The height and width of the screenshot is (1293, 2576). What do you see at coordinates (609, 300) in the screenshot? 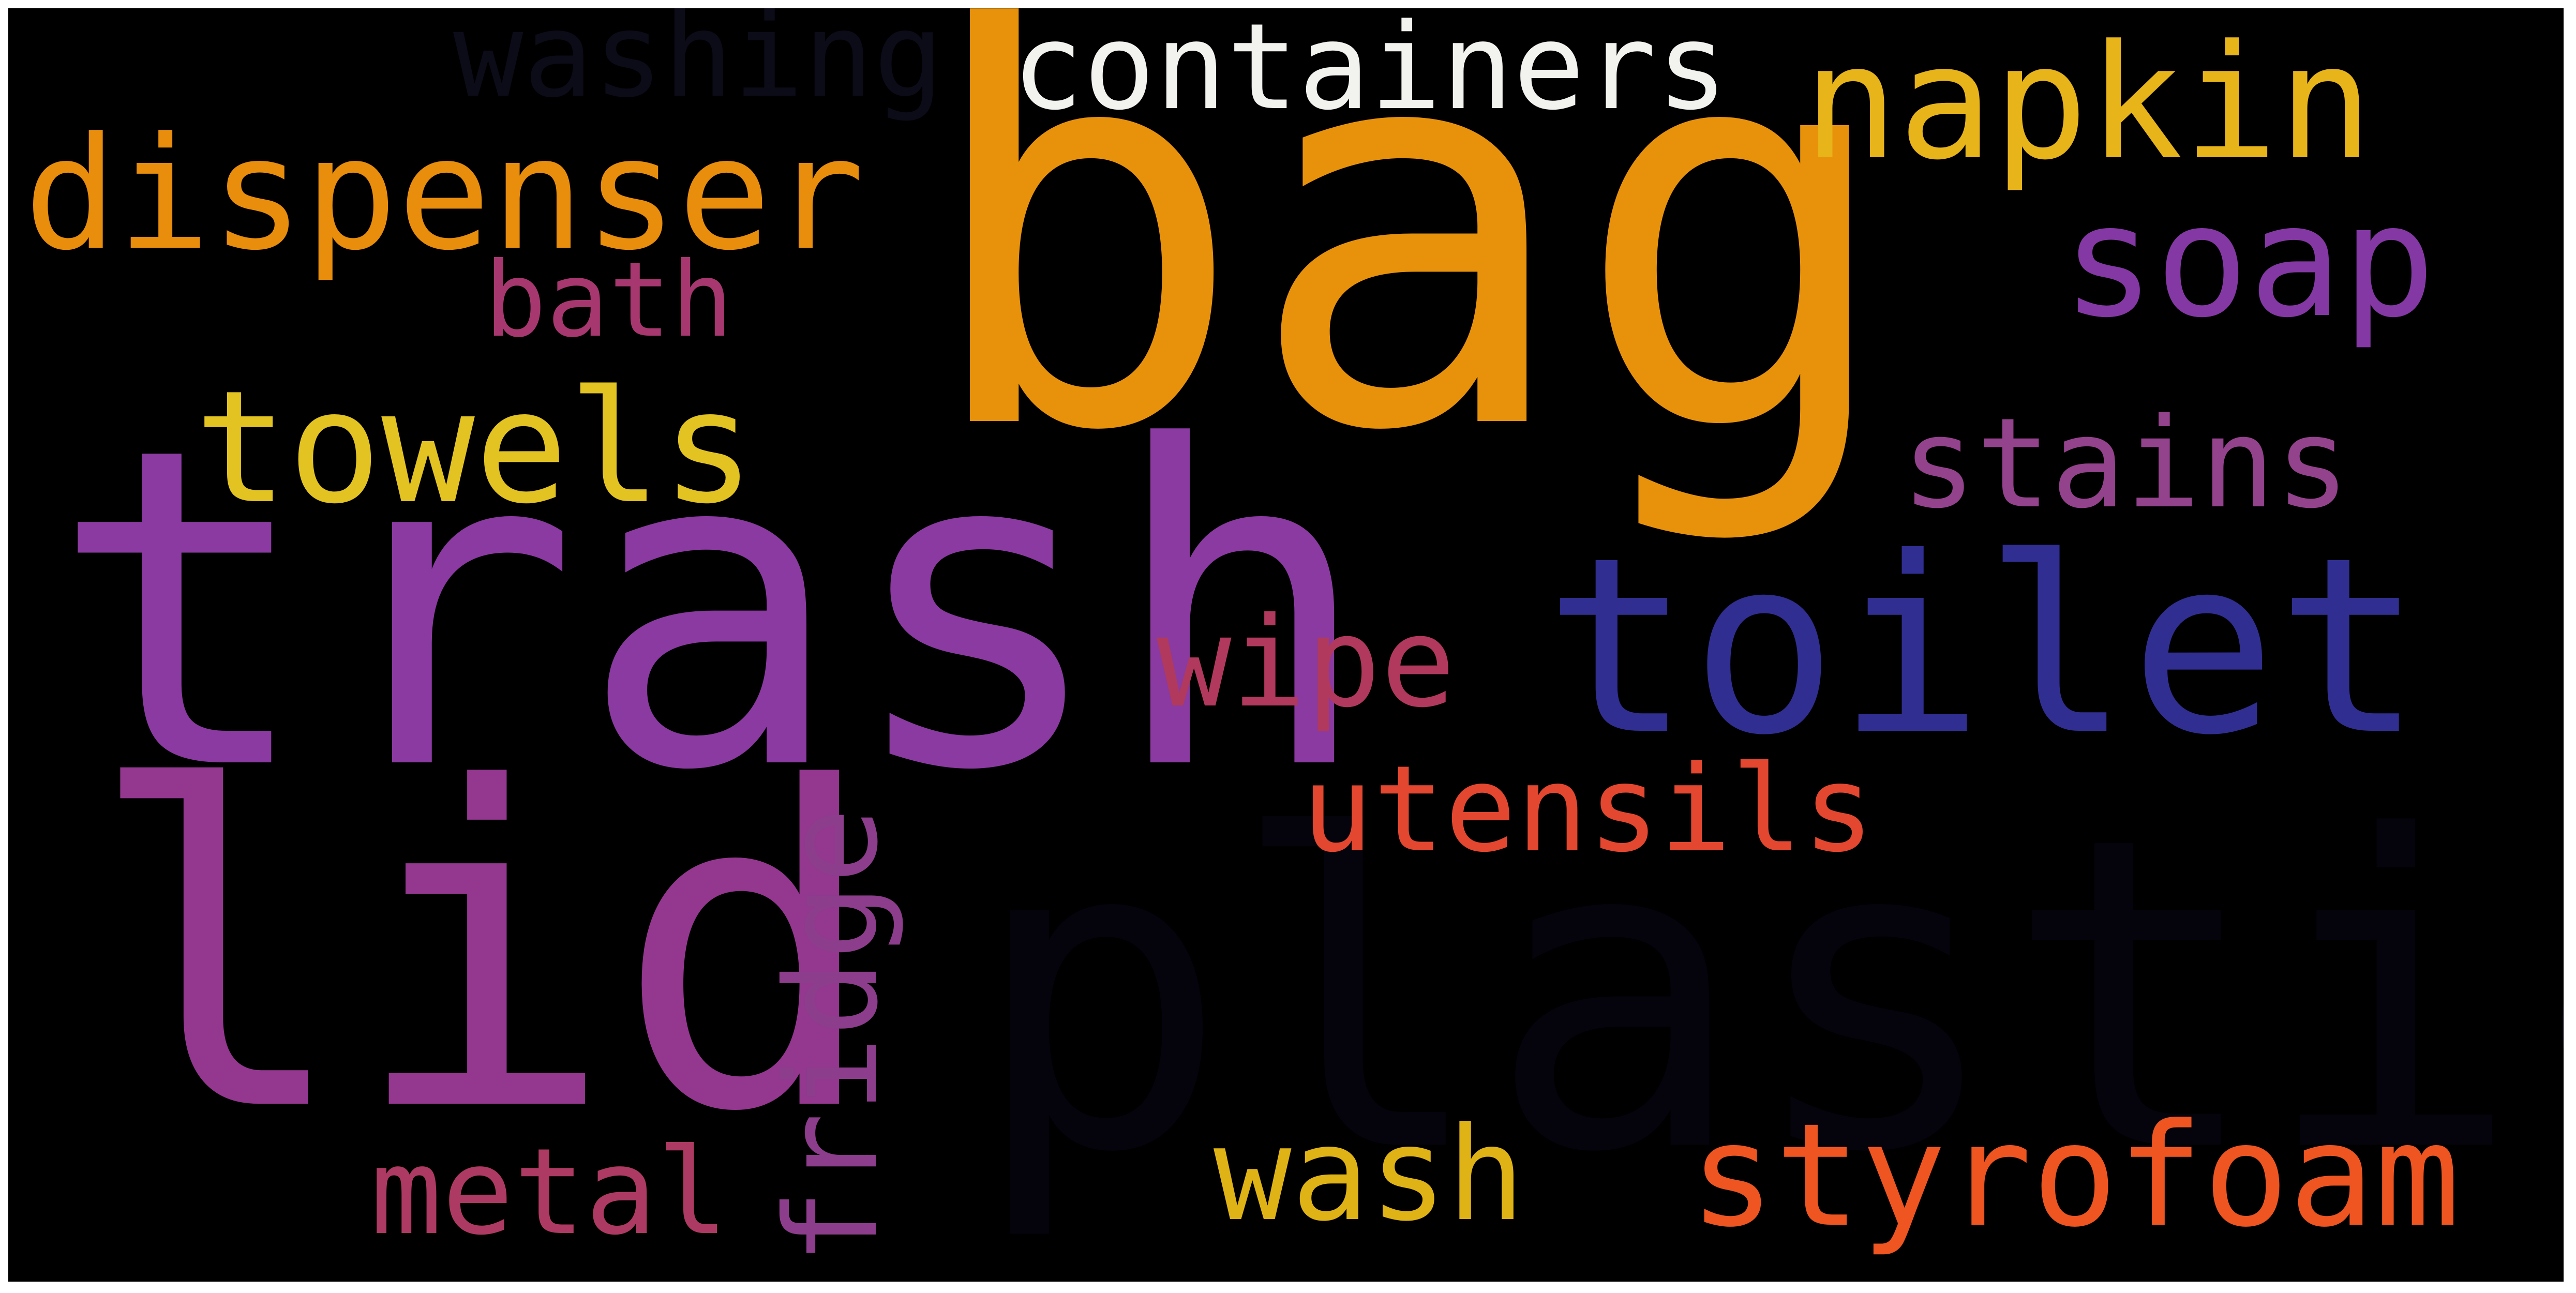
I see `word-bath: bath` at bounding box center [609, 300].